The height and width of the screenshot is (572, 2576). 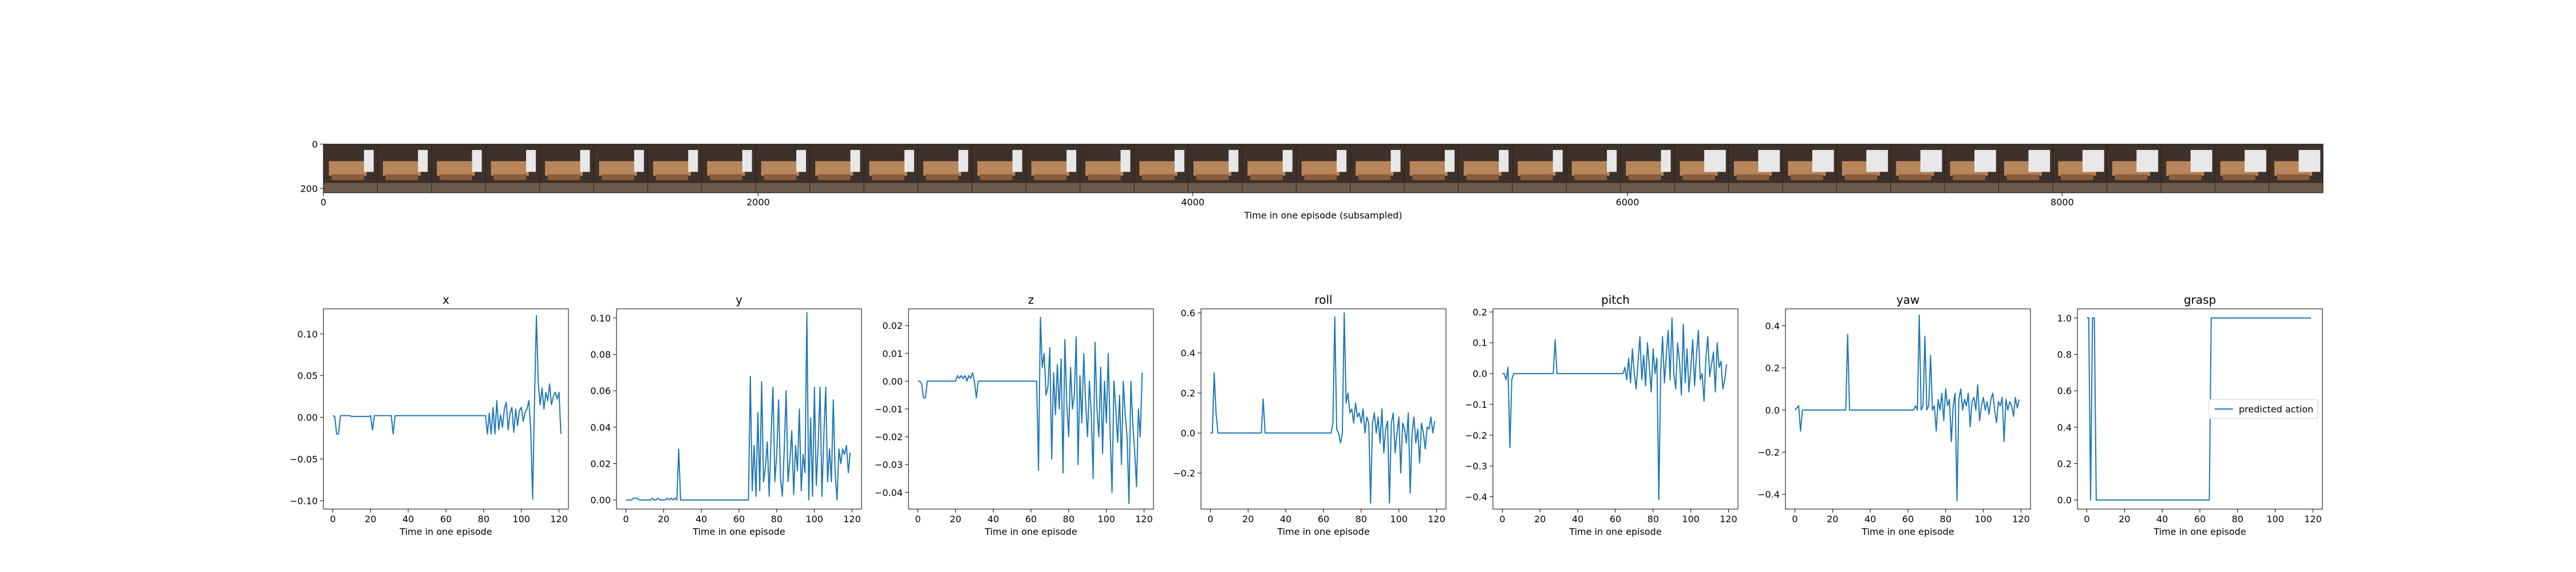 What do you see at coordinates (600, 354) in the screenshot?
I see `y-tick-label: 0.08` at bounding box center [600, 354].